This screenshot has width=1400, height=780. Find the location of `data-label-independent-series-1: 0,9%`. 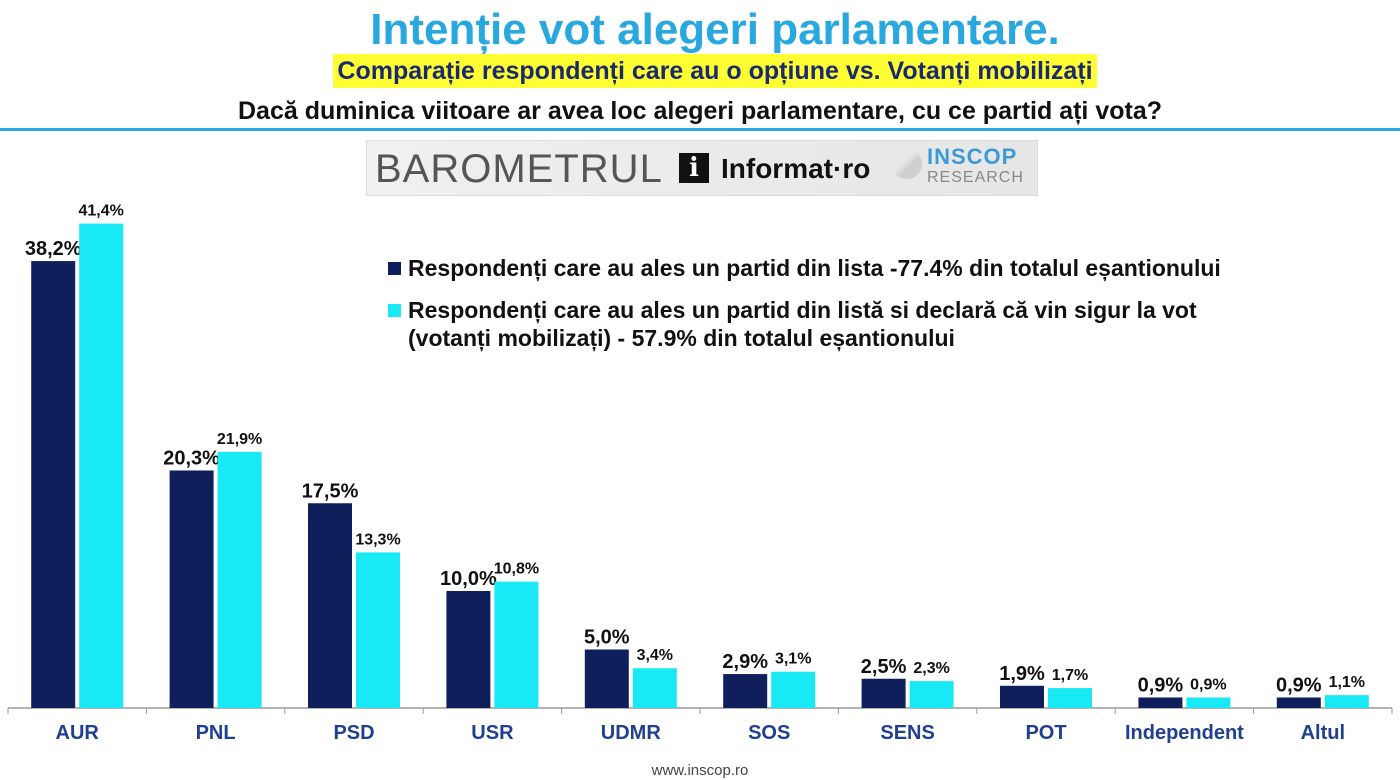

data-label-independent-series-1: 0,9% is located at coordinates (1161, 685).